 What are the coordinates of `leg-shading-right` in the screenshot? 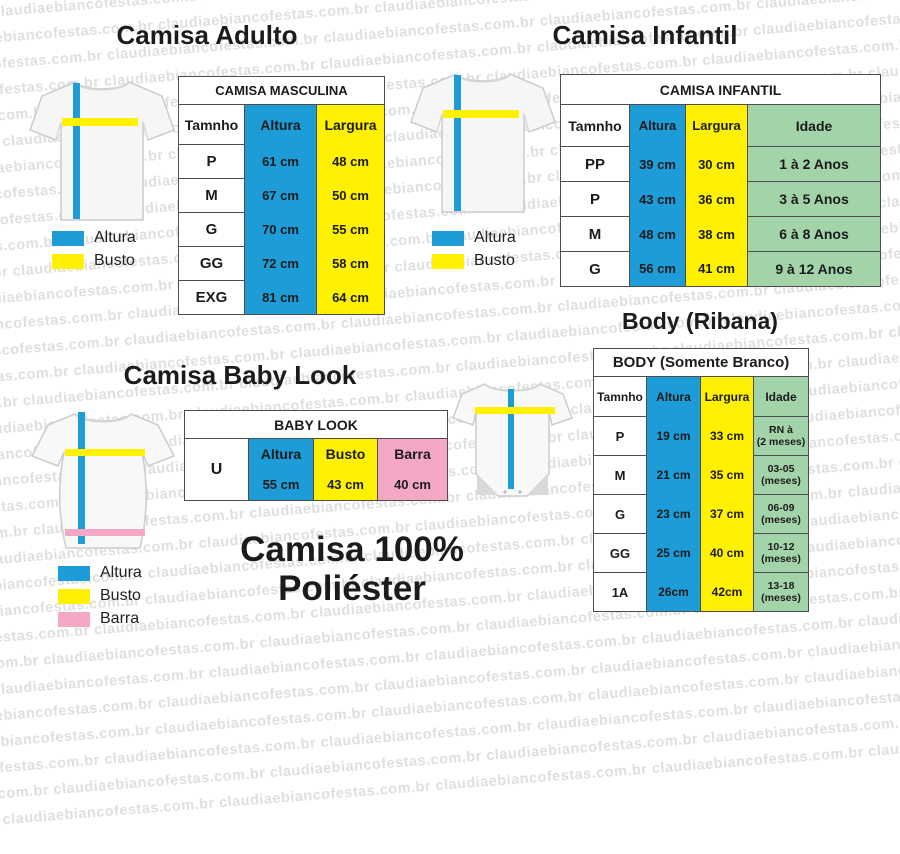 It's located at (537, 485).